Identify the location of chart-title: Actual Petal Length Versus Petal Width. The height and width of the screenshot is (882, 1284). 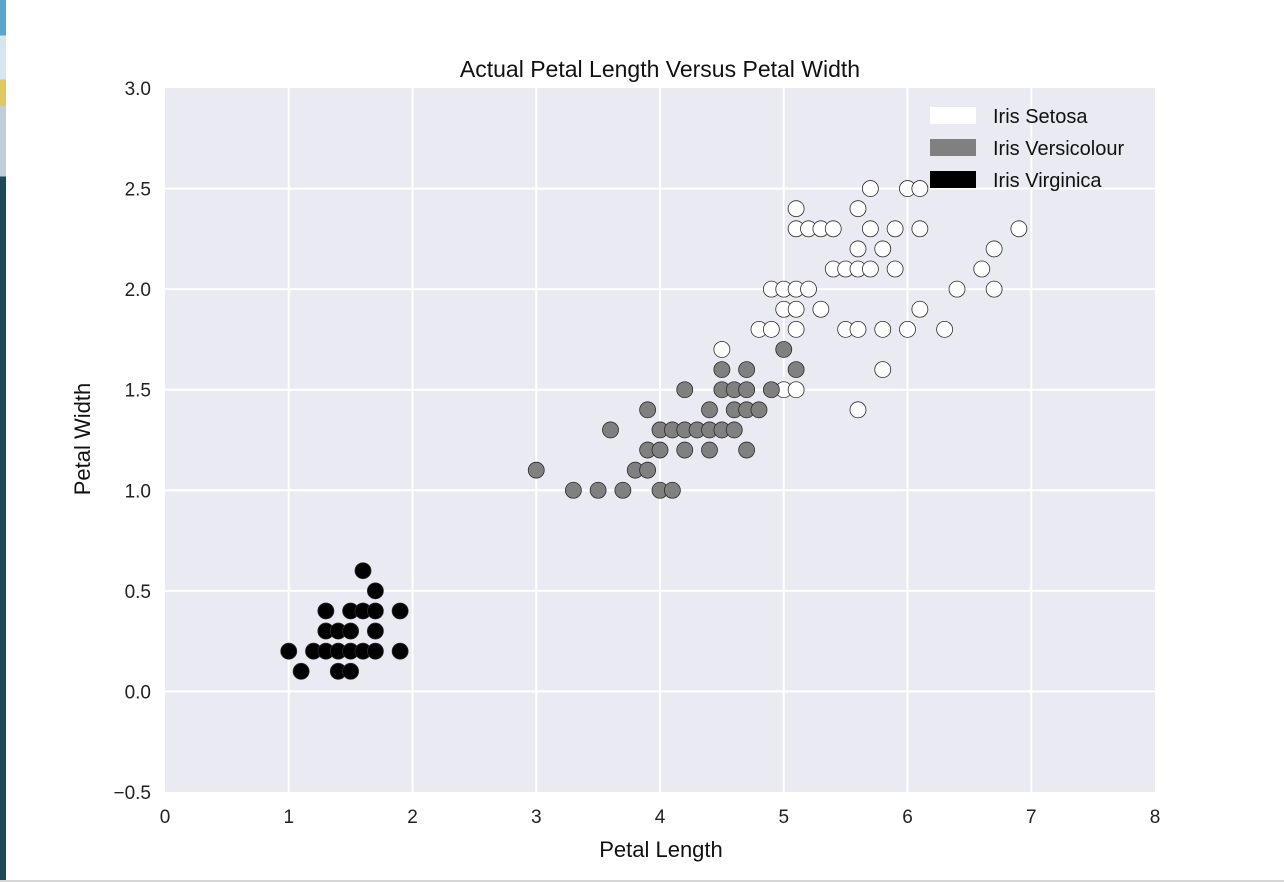
(660, 69).